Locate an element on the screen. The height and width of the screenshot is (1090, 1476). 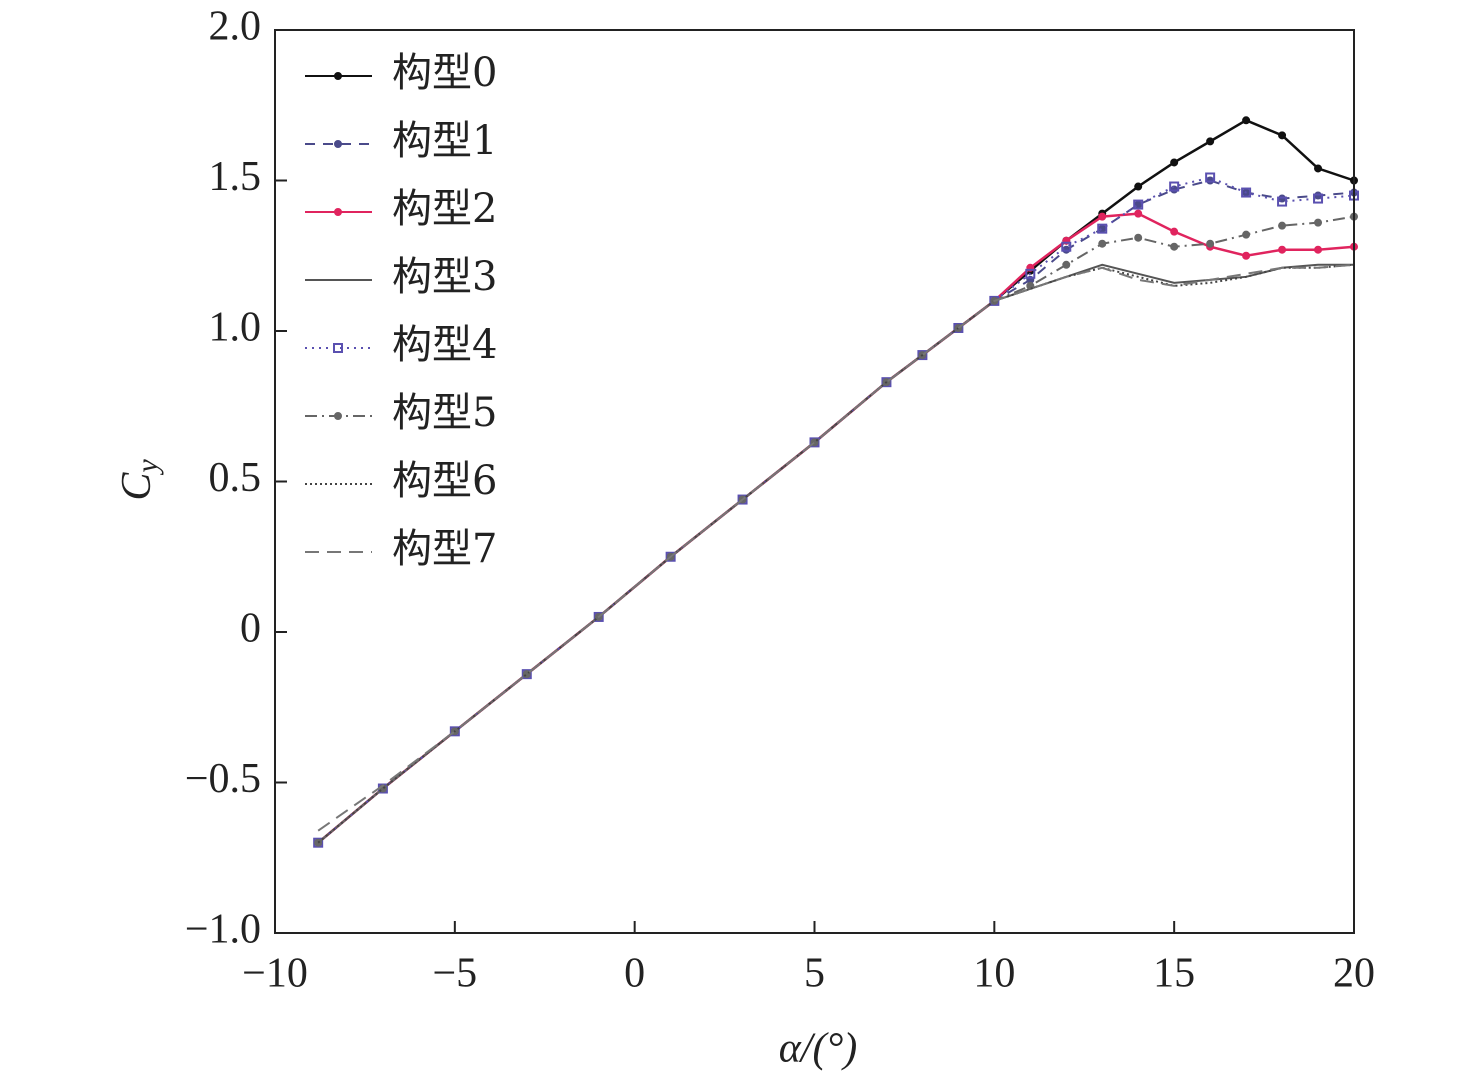
legend-label: 构型7 is located at coordinates (444, 549).